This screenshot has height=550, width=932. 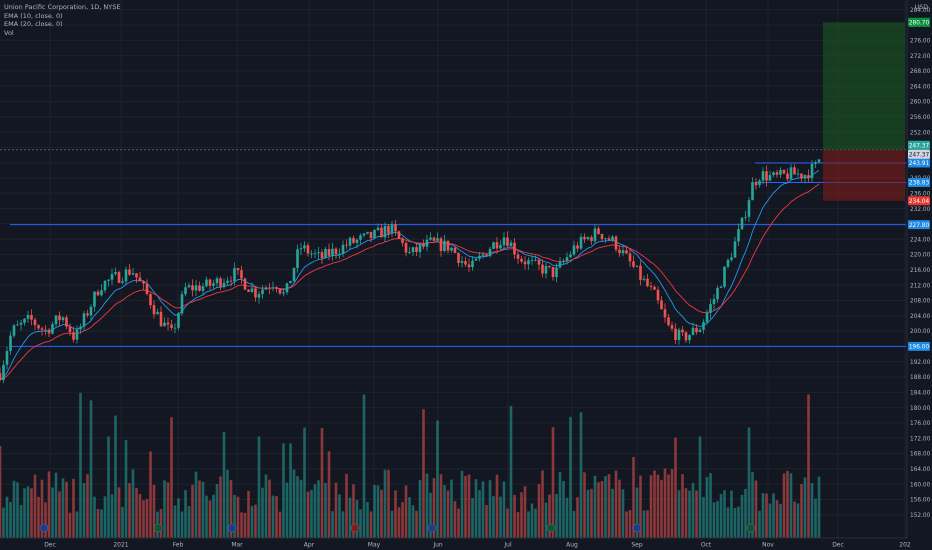 I want to click on stop-price-tag-text: 234.04, so click(x=919, y=202).